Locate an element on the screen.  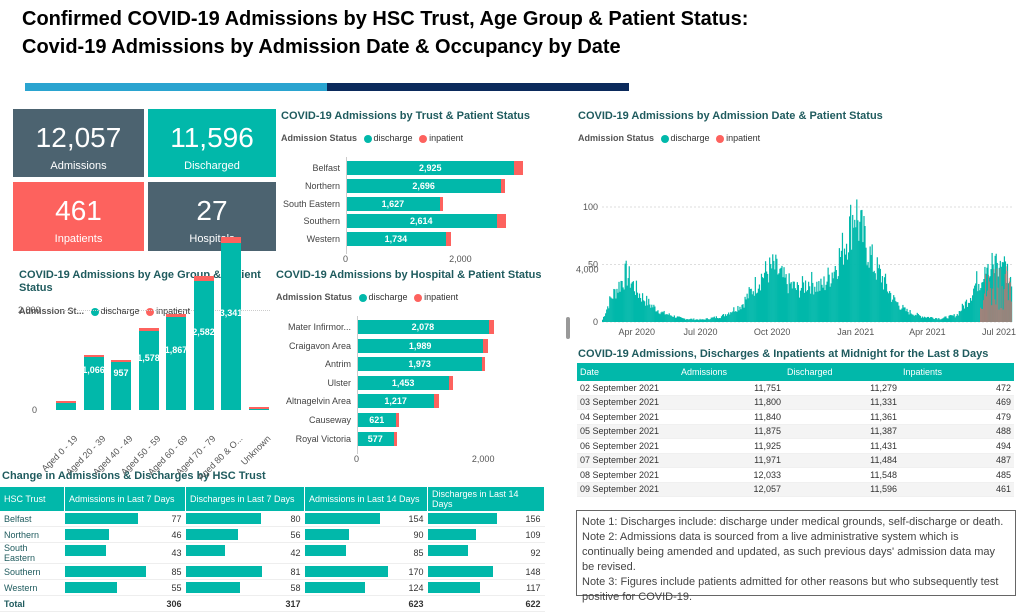
table-row: Northern 46 56 90 109 is located at coordinates (272, 534).